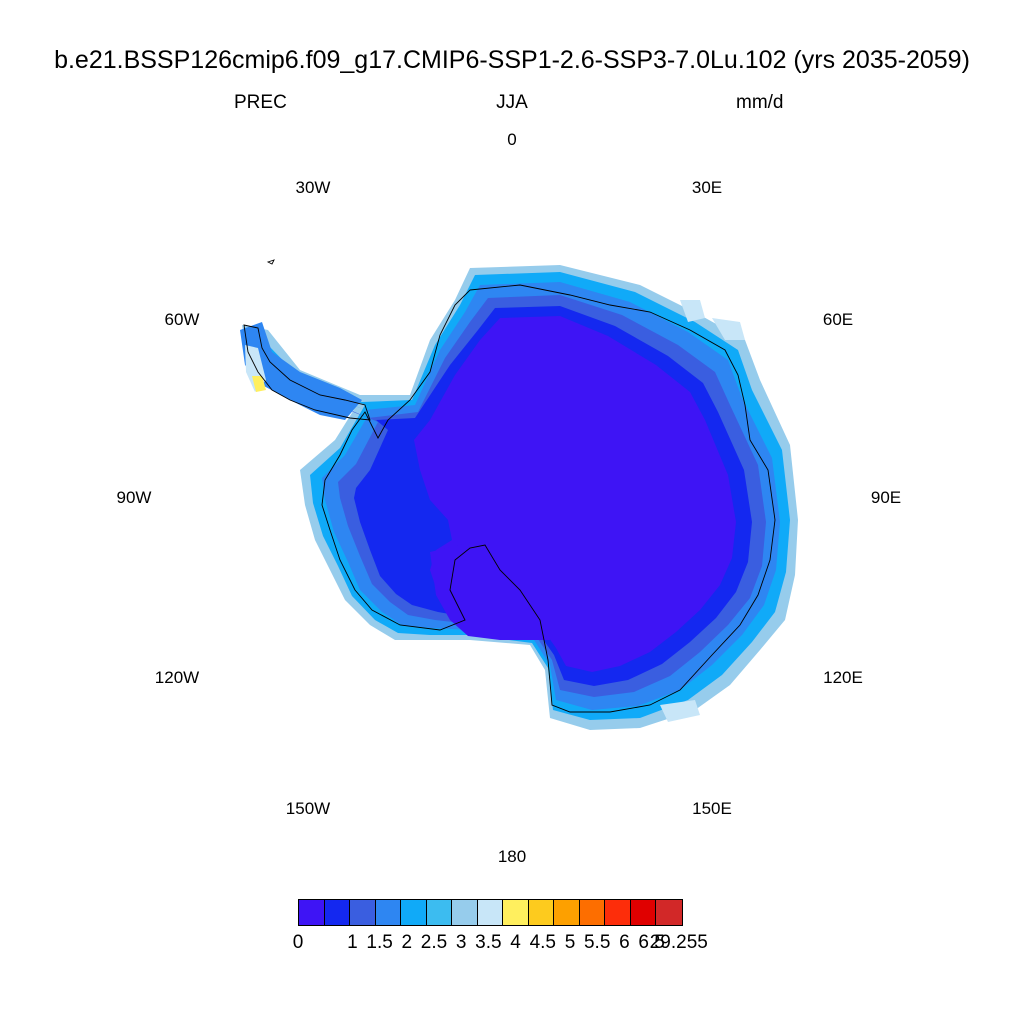  What do you see at coordinates (651, 942) in the screenshot?
I see `colorbar-label: 6.5` at bounding box center [651, 942].